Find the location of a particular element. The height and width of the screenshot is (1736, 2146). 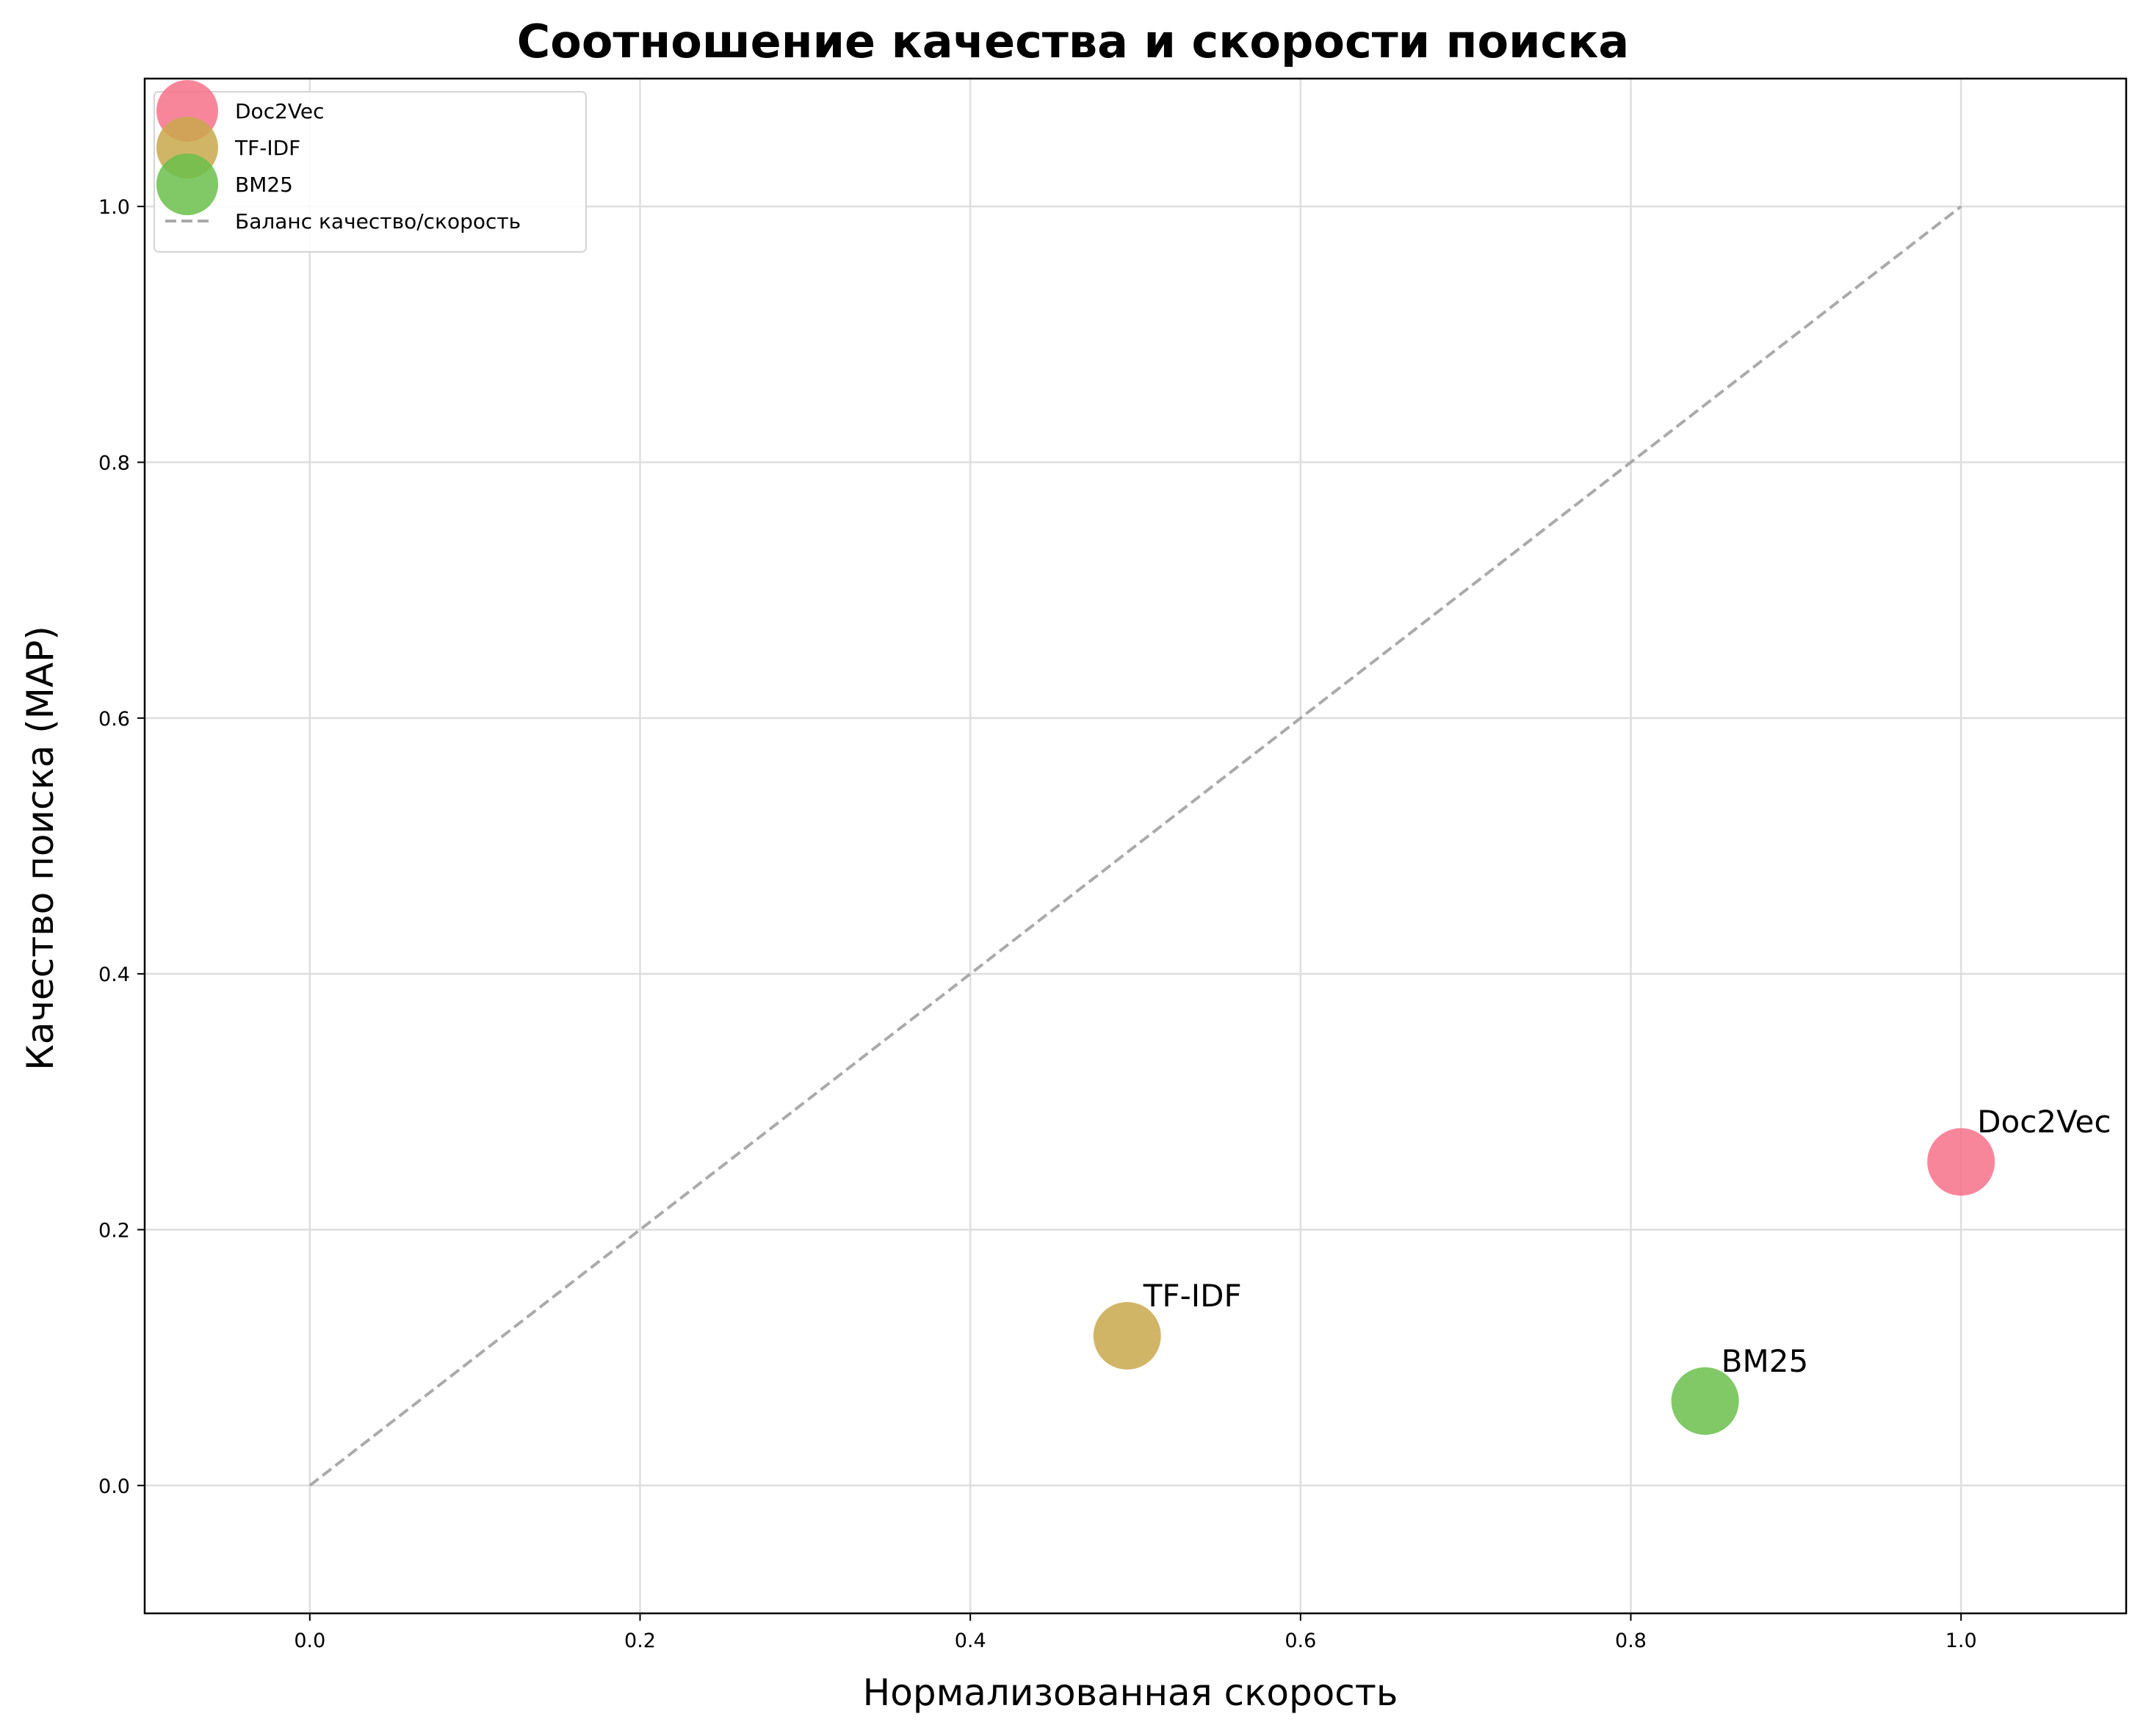

chart-title: Соотношение качества и скорости поиска is located at coordinates (1073, 41).